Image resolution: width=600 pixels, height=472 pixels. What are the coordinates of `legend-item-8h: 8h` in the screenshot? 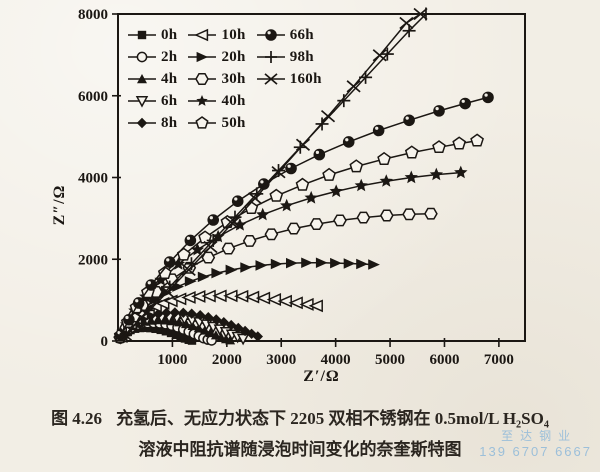 It's located at (151, 123).